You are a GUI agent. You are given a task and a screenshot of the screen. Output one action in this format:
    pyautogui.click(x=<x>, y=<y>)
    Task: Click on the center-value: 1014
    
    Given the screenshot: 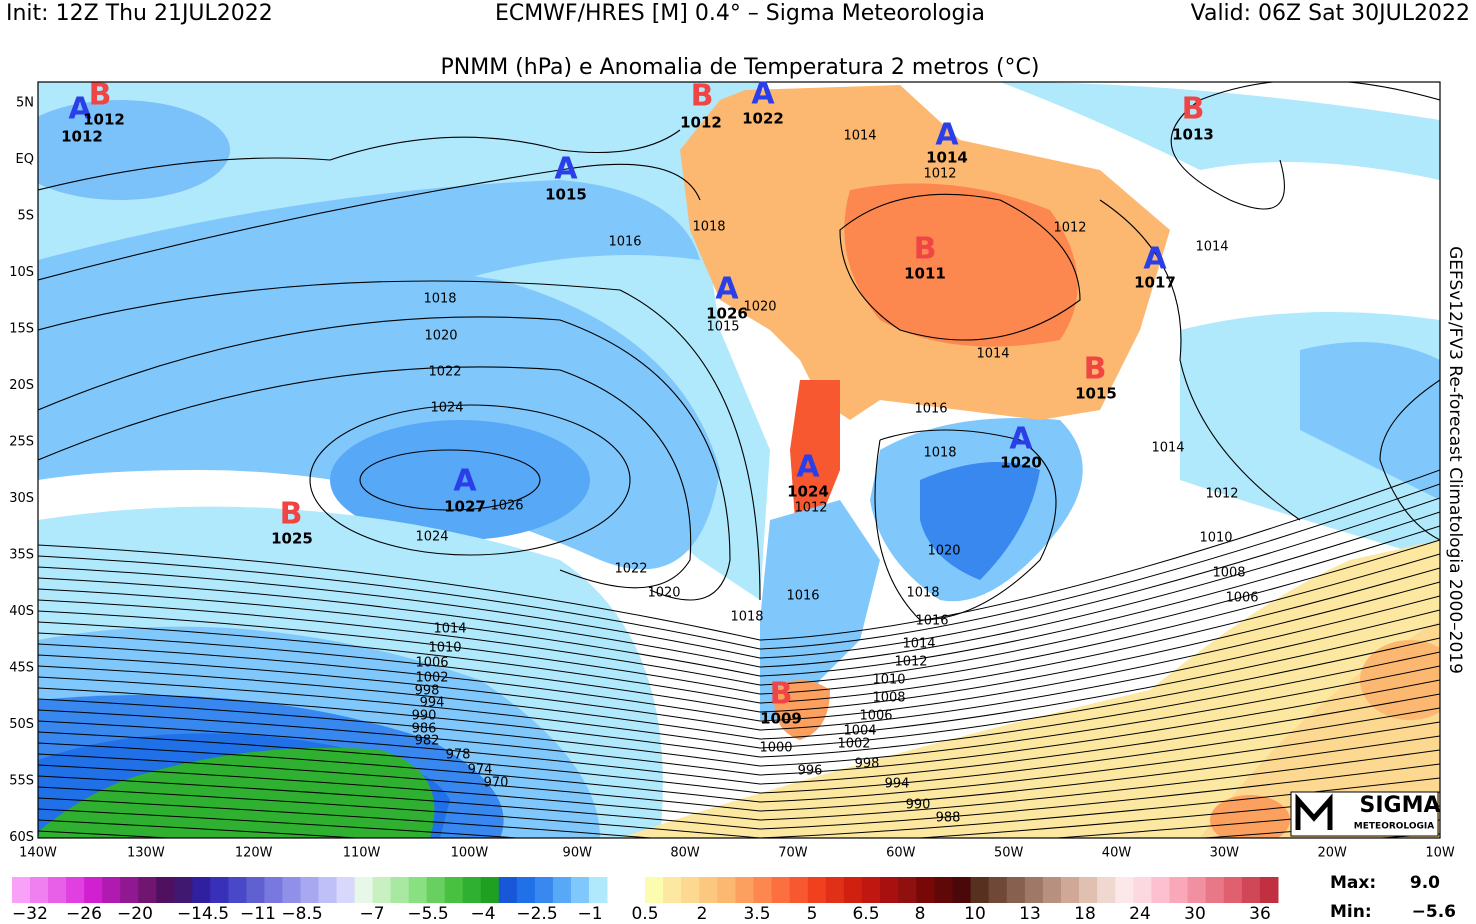 What is the action you would take?
    pyautogui.click(x=947, y=158)
    